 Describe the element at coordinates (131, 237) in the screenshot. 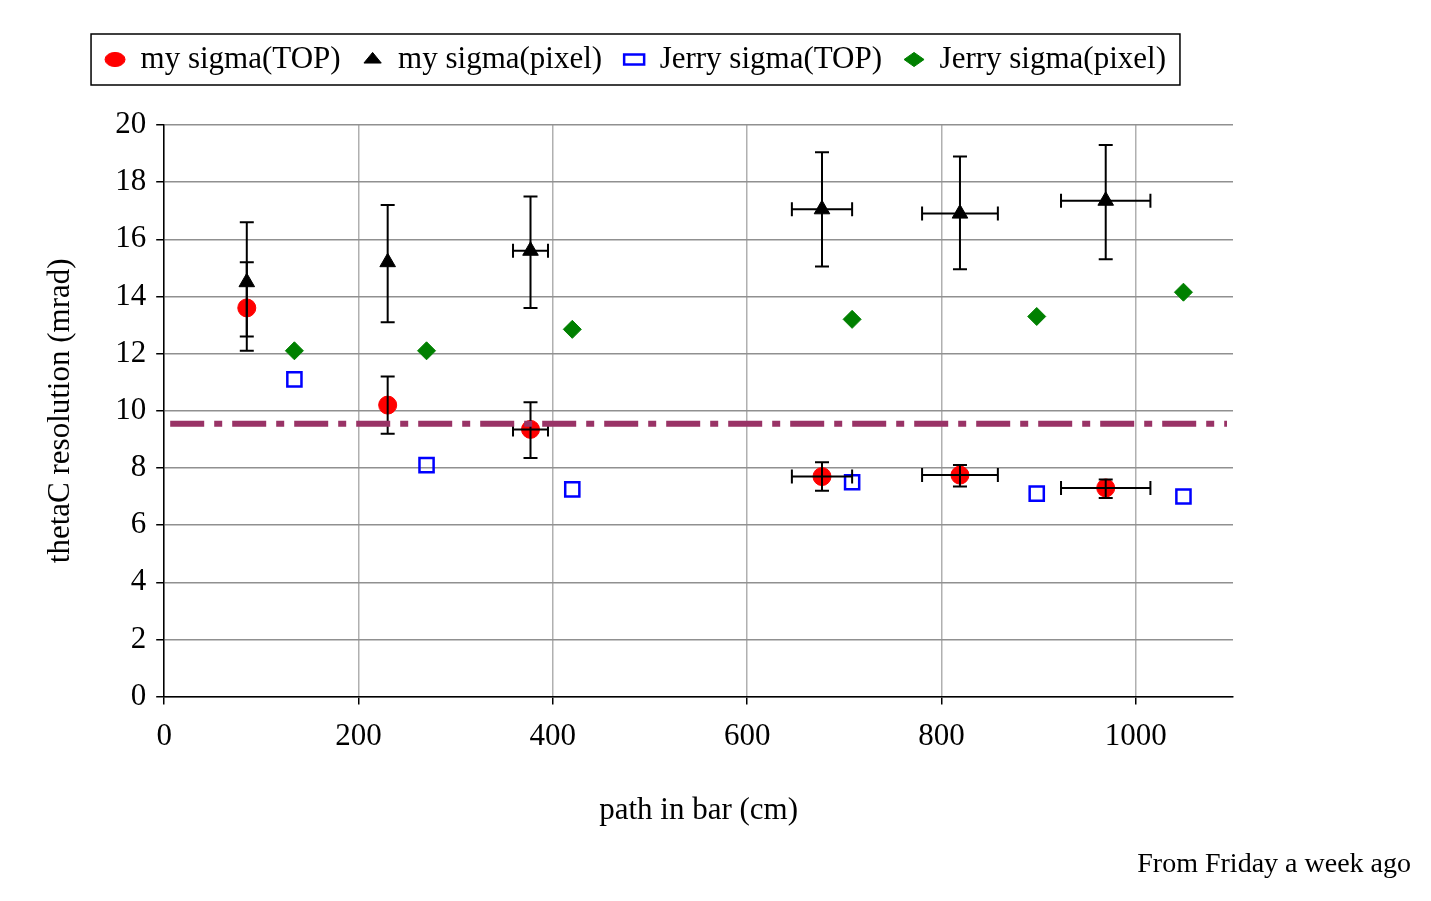

I see `y-tick-label: 16` at that location.